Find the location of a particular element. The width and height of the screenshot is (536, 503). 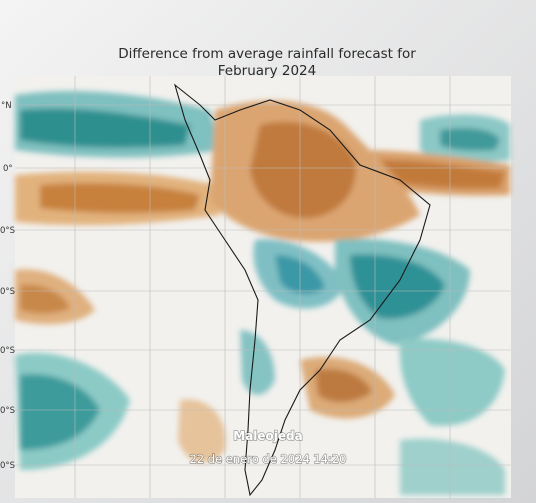

watermark-timestamp: 22 de enero de 2024 14:20 is located at coordinates (267, 459).